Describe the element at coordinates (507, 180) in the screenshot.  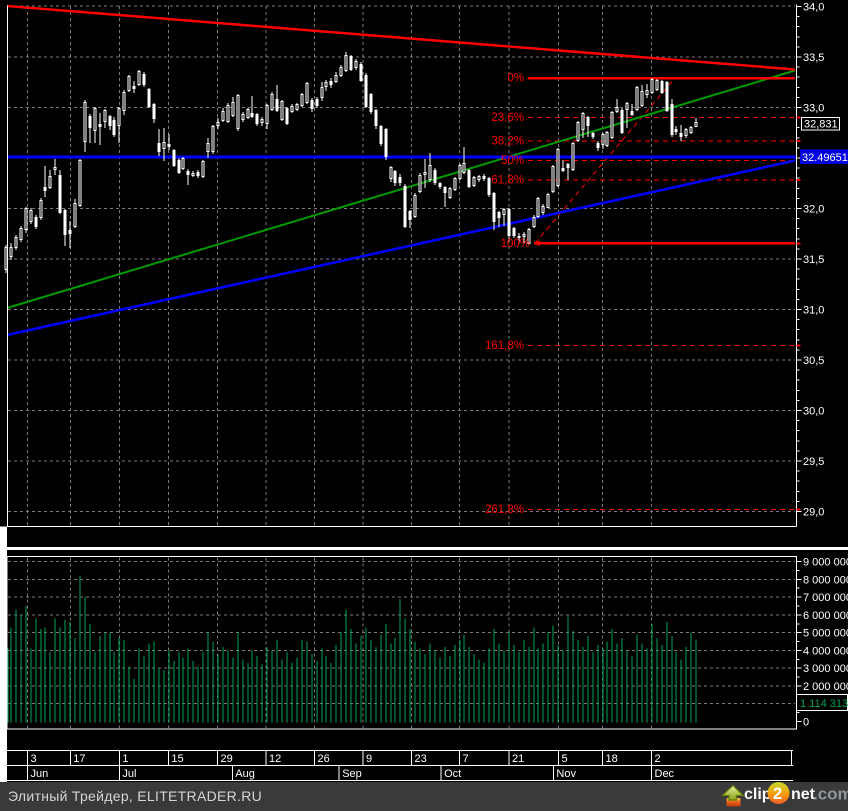
I see `svg-text: 61,8%` at that location.